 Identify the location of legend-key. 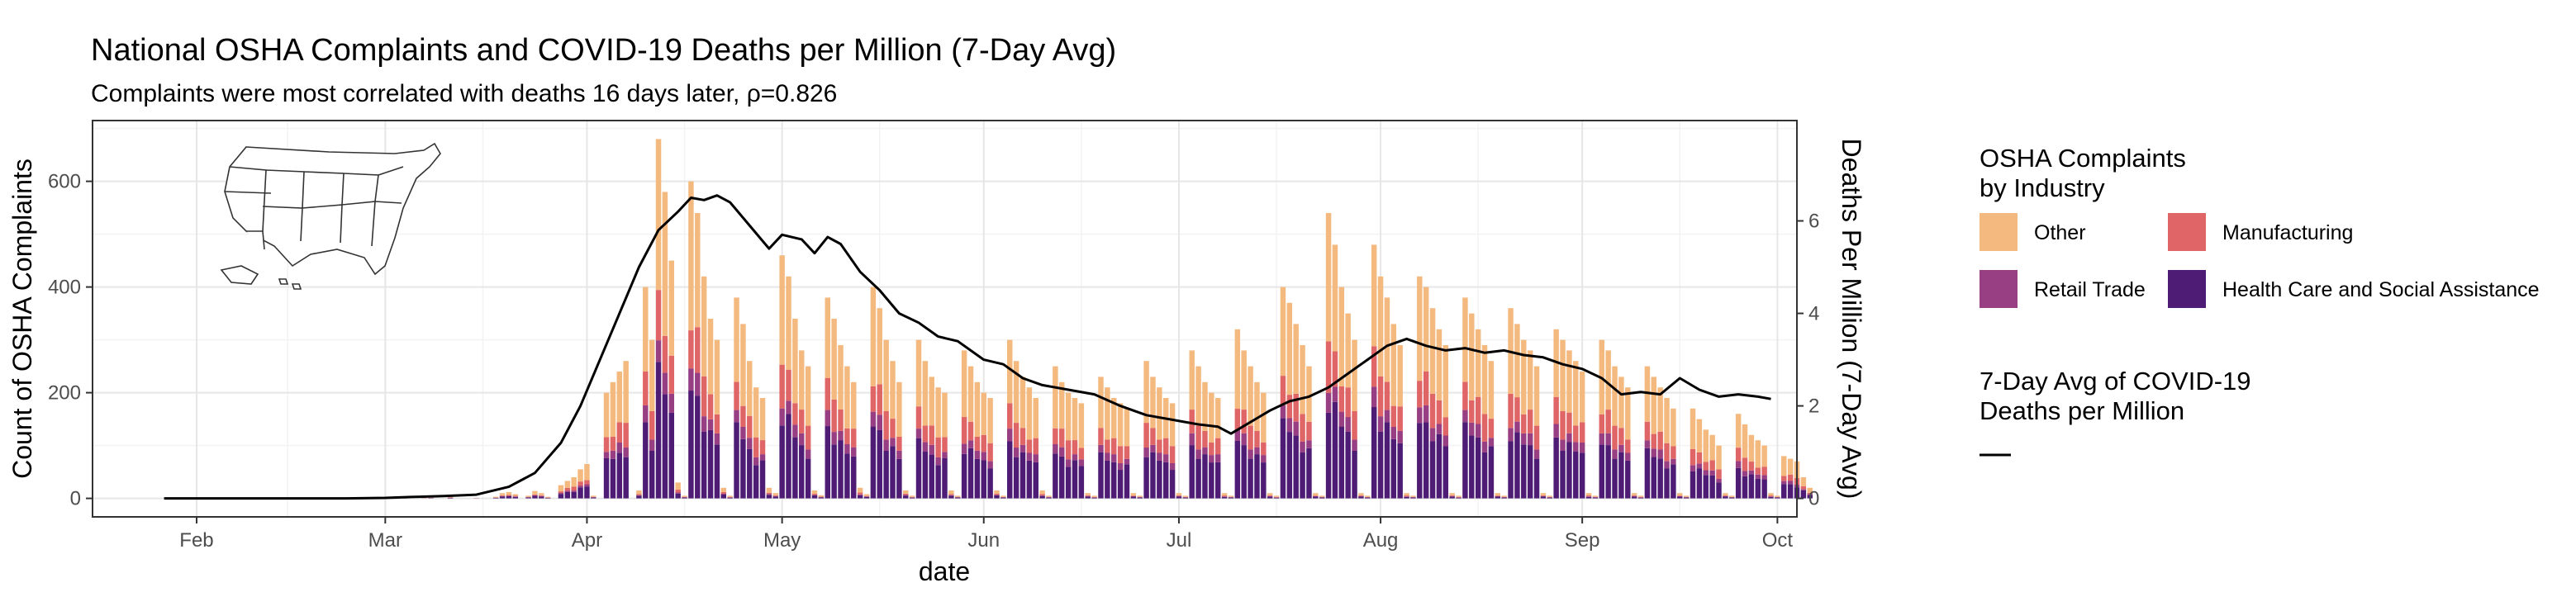
(1999, 232).